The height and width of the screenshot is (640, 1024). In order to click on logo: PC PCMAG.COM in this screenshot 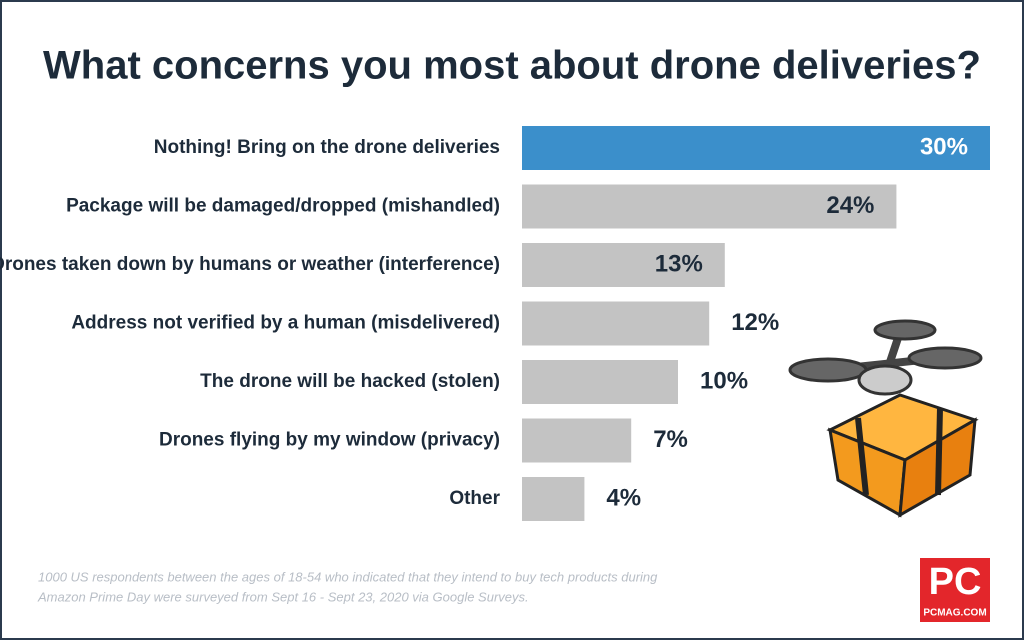, I will do `click(955, 590)`.